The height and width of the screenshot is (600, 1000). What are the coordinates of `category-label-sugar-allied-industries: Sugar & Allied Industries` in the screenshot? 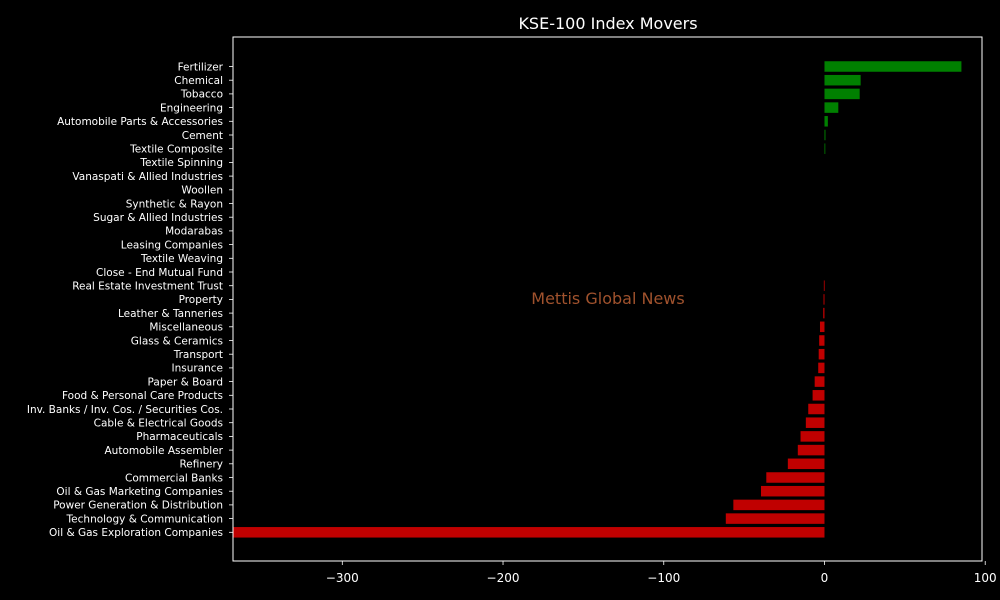 It's located at (158, 218).